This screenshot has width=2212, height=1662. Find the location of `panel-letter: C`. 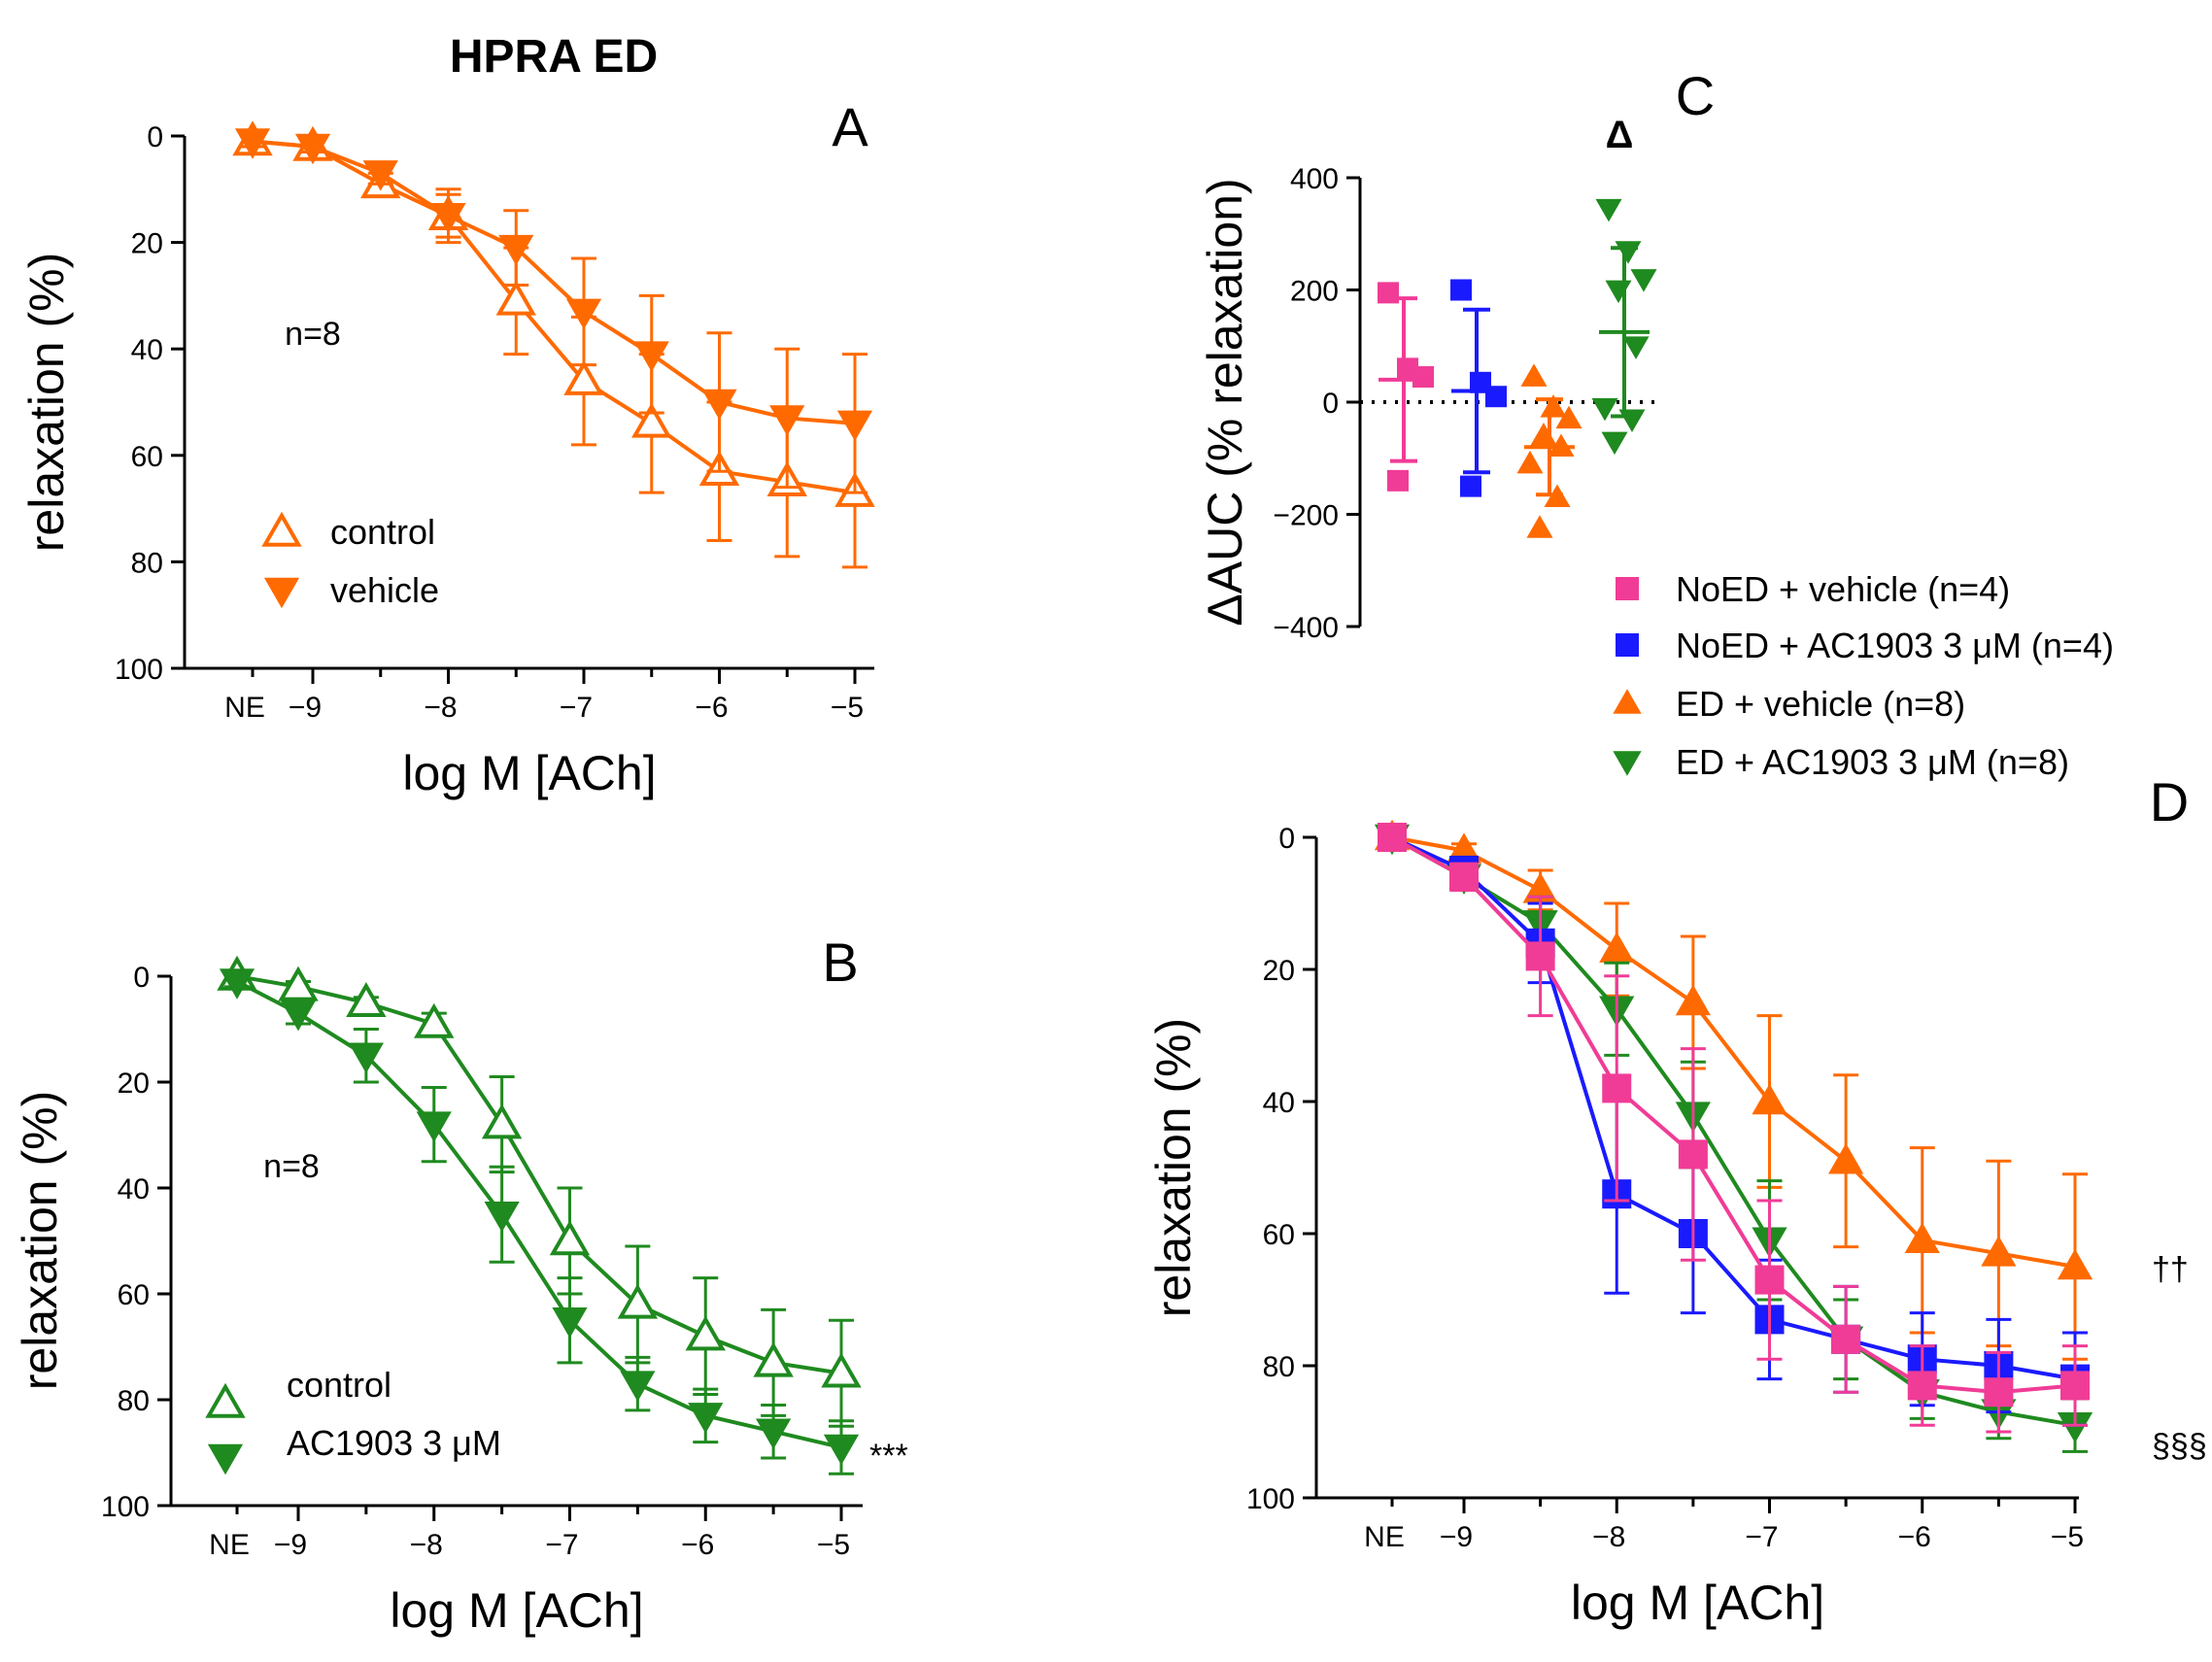

panel-letter: C is located at coordinates (1695, 95).